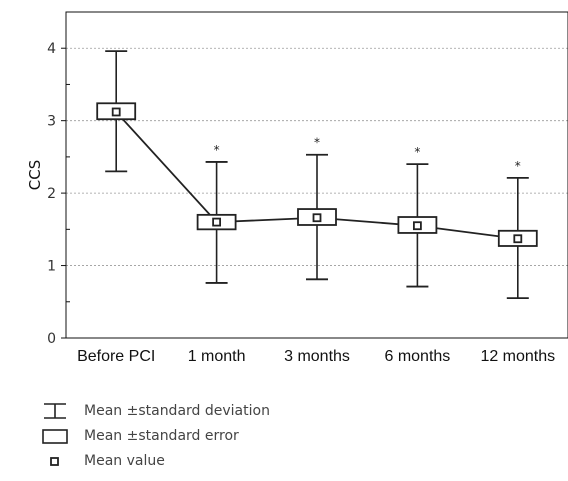 The height and width of the screenshot is (481, 568). What do you see at coordinates (58, 194) in the screenshot?
I see `y-axis-ticks: 0 1 2 3 4` at bounding box center [58, 194].